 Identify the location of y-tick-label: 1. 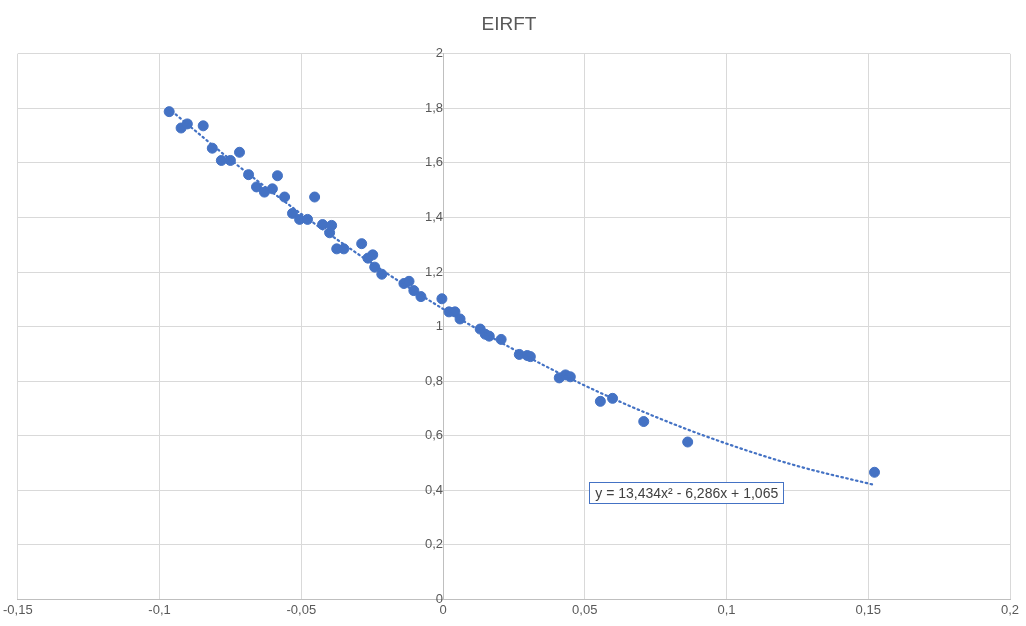
(439, 326).